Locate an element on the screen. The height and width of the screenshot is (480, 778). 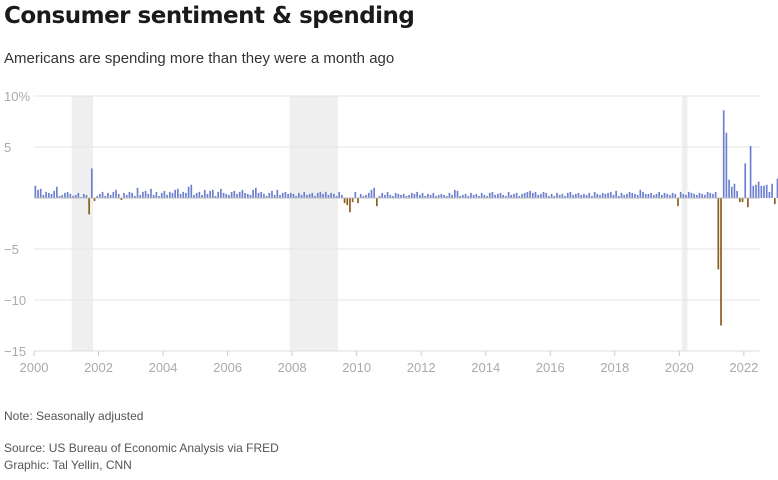
x-tick-label: 2008 is located at coordinates (292, 367).